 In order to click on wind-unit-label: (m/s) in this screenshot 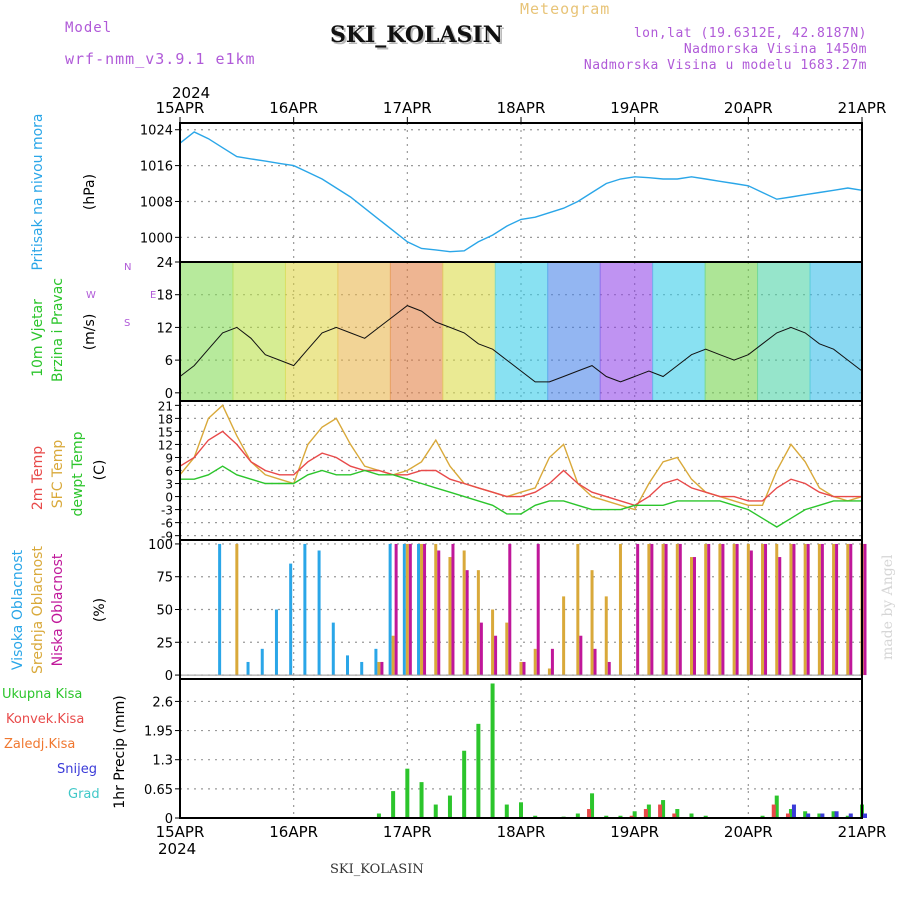, I will do `click(90, 332)`.